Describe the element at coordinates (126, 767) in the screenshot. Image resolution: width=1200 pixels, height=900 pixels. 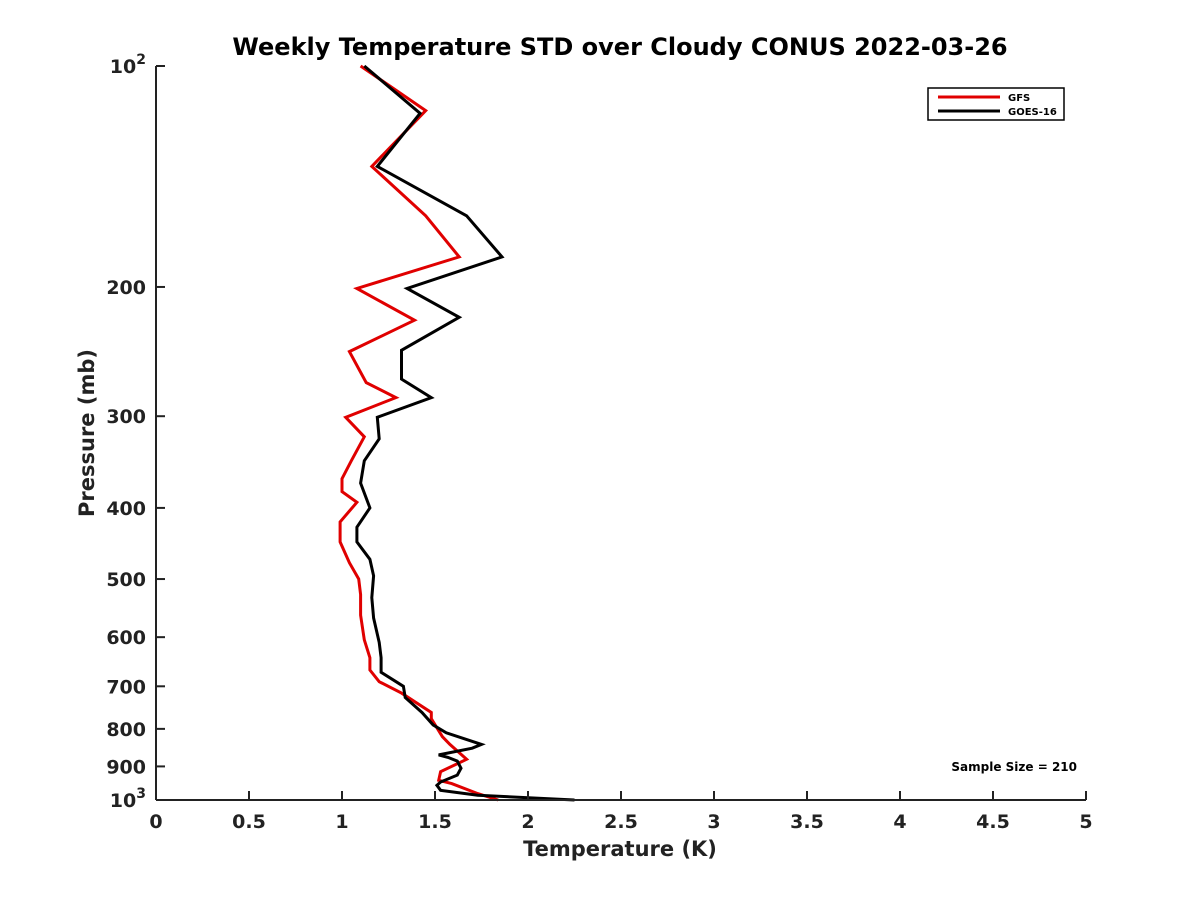
I see `y-tick-label: 900` at that location.